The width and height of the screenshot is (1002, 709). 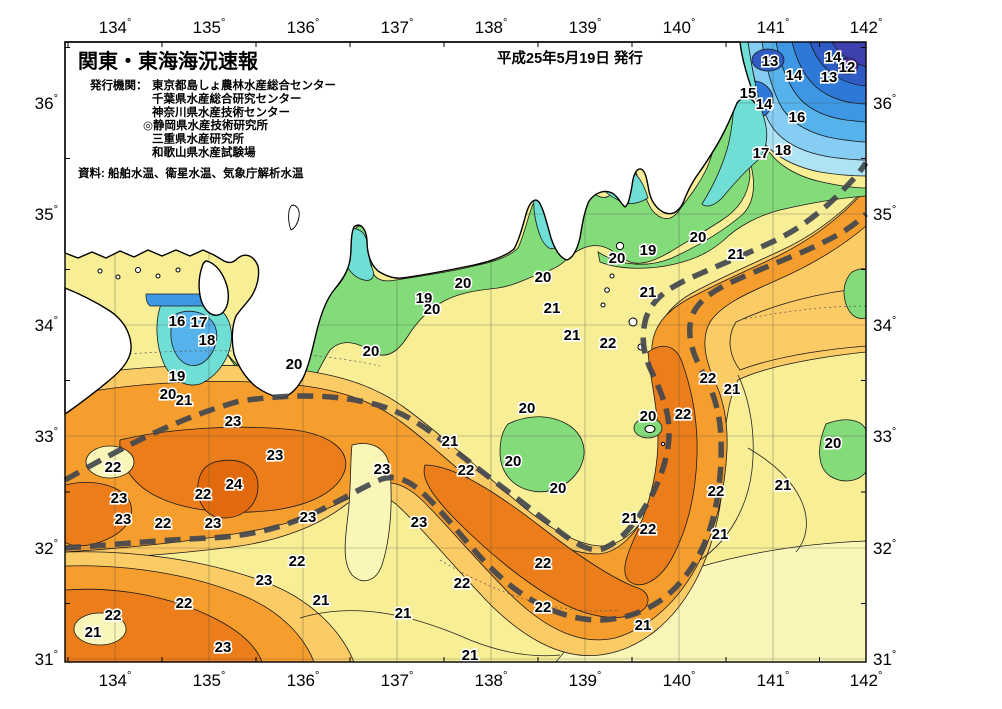 What do you see at coordinates (884, 659) in the screenshot?
I see `lat-label-right-31: 31°` at bounding box center [884, 659].